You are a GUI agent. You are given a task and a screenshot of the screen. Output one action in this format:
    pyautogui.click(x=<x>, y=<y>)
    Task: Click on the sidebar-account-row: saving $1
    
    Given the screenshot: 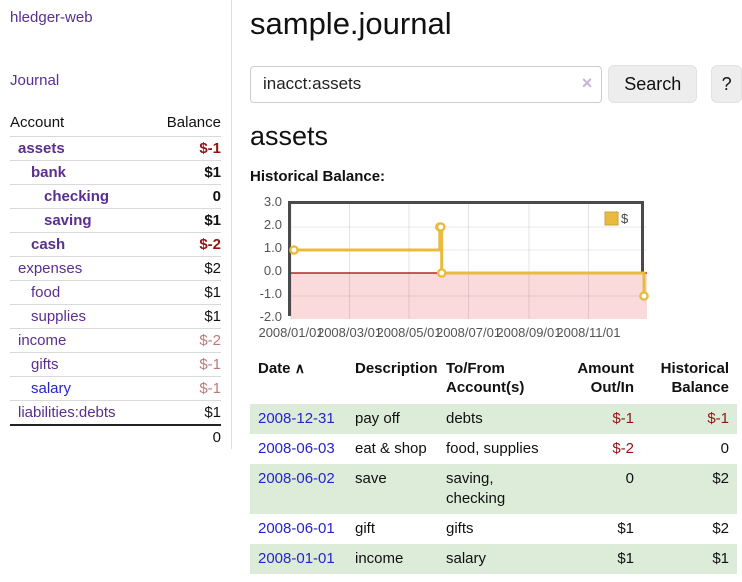 What is the action you would take?
    pyautogui.click(x=115, y=220)
    